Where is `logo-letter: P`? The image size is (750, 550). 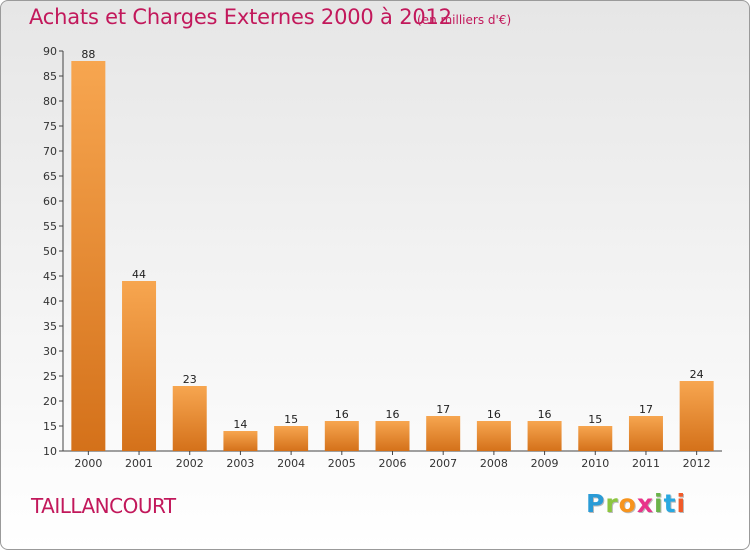 logo-letter: P is located at coordinates (596, 503).